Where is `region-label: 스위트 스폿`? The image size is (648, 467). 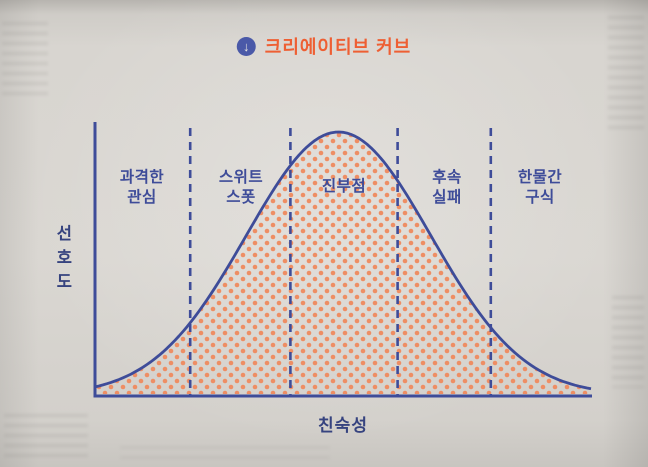 region-label: 스위트 스폿 is located at coordinates (241, 188).